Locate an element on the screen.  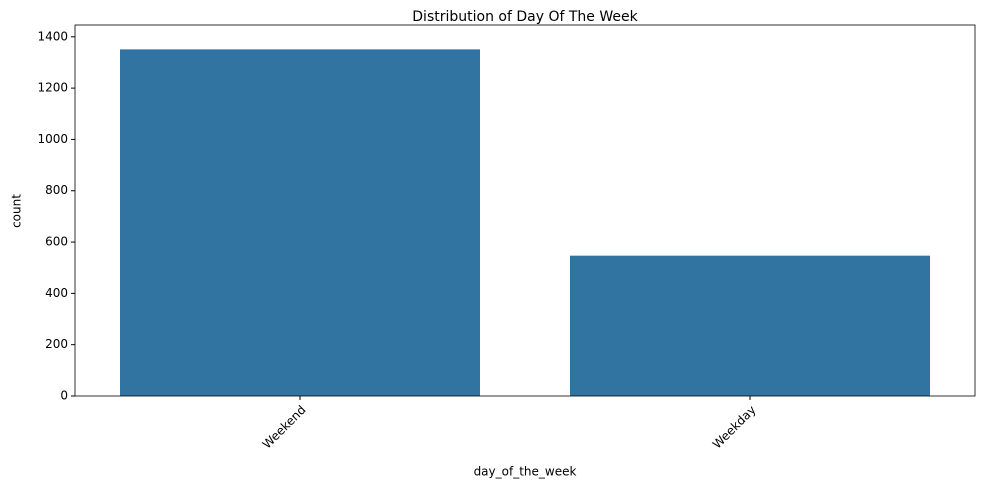
y-tick-label: 600 is located at coordinates (56, 242).